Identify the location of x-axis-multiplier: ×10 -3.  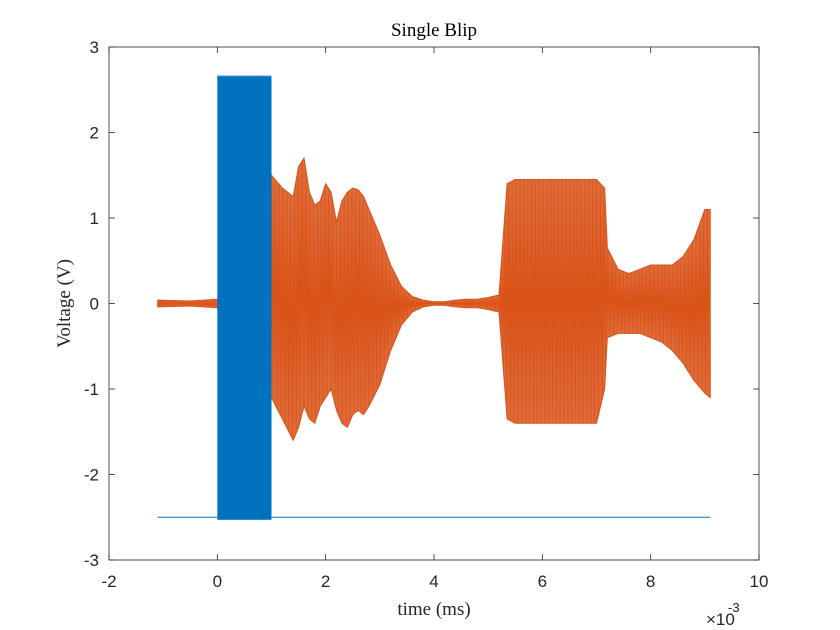
(723, 614).